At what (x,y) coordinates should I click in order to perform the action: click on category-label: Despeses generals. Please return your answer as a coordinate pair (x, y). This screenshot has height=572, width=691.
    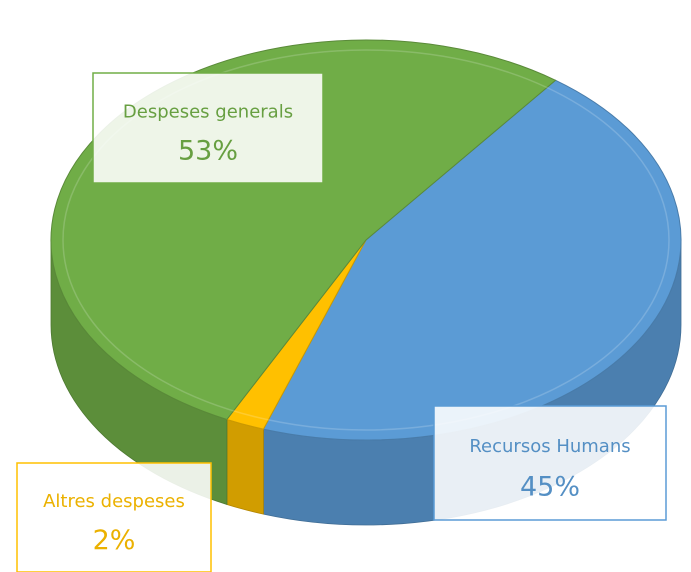
    Looking at the image, I should click on (208, 112).